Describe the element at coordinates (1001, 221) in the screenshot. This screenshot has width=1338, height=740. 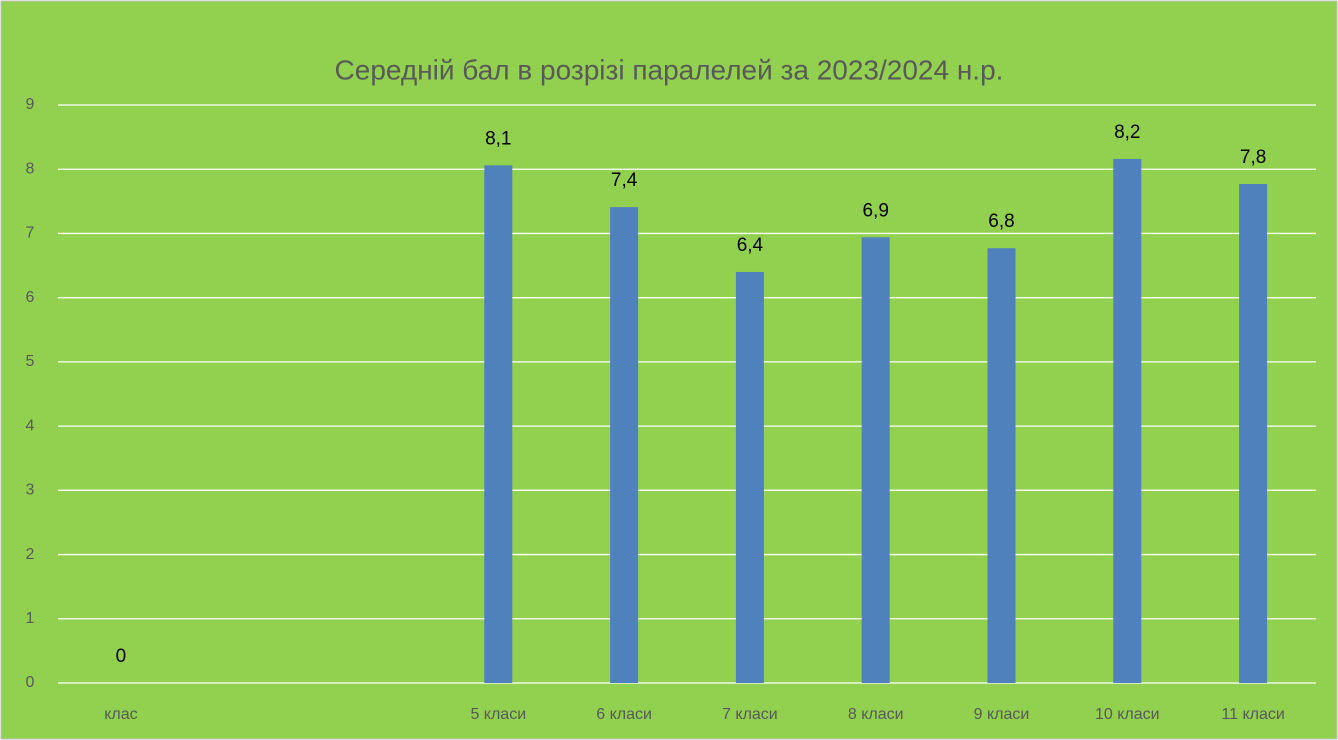
I see `data-label: 6,8` at that location.